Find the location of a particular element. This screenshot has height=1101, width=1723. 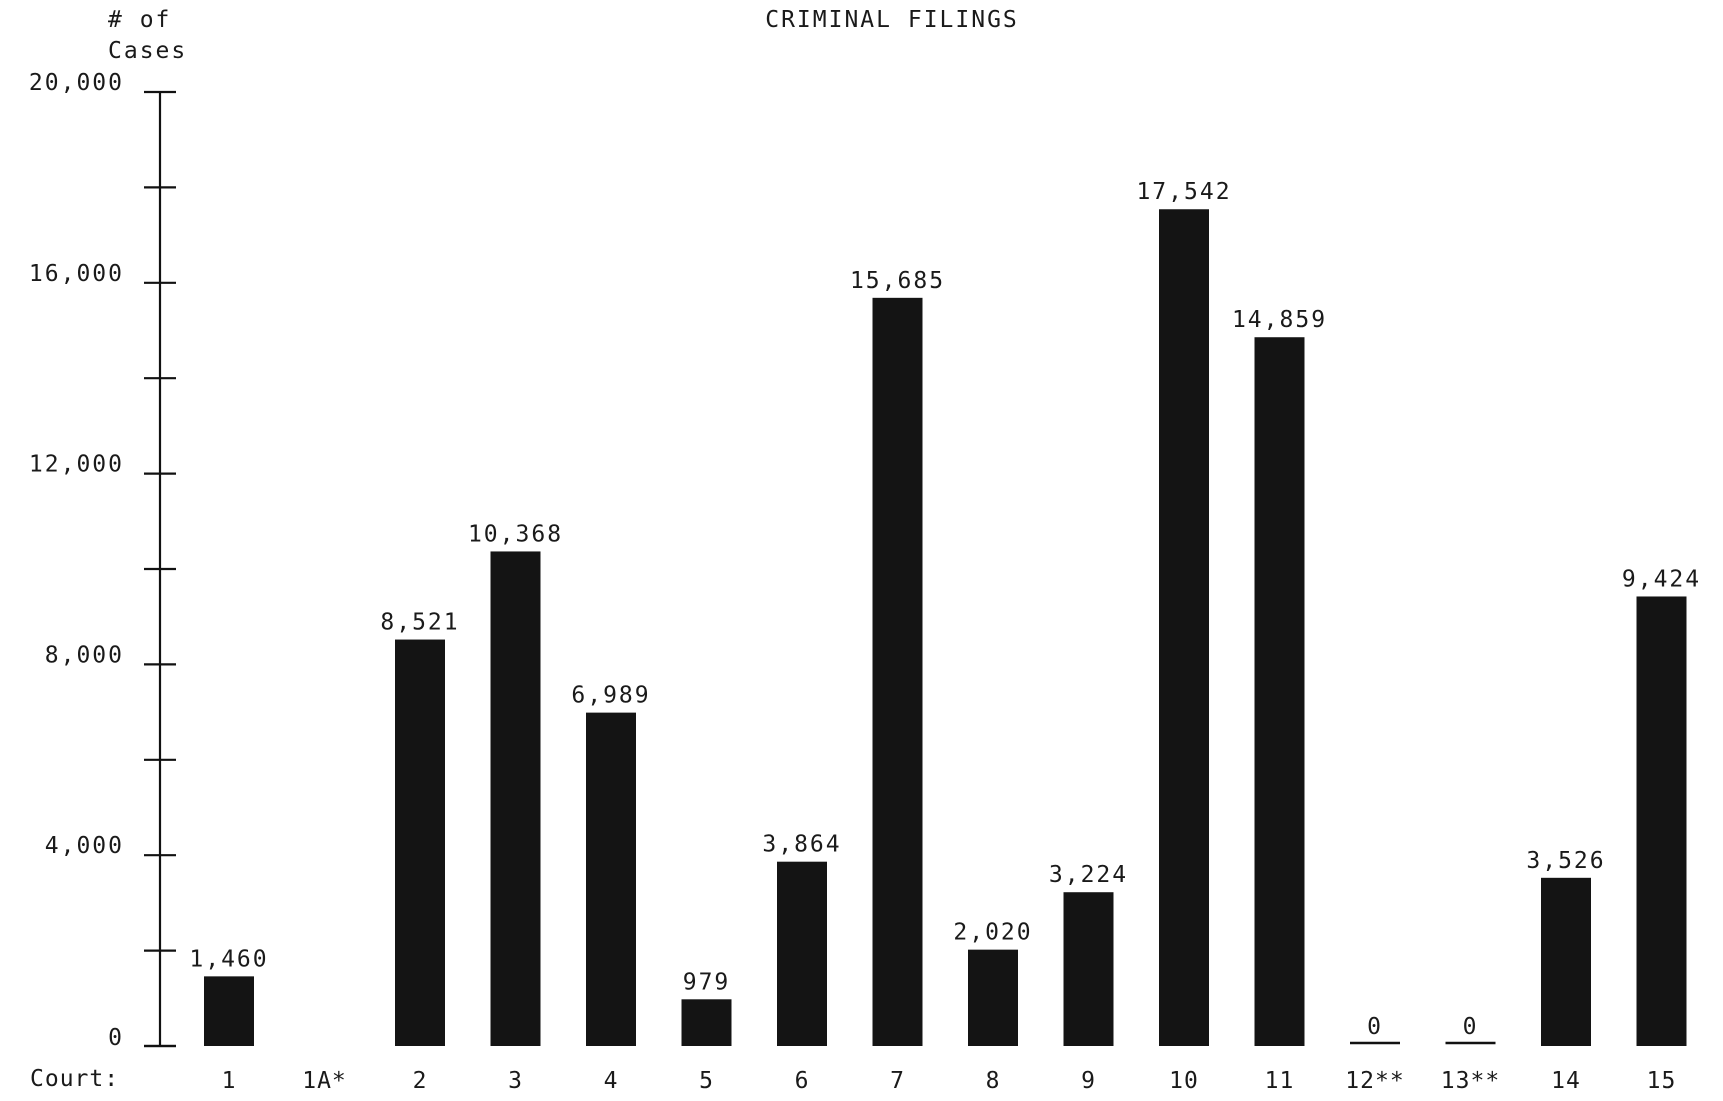

y-tick-label: 0 is located at coordinates (116, 1038).